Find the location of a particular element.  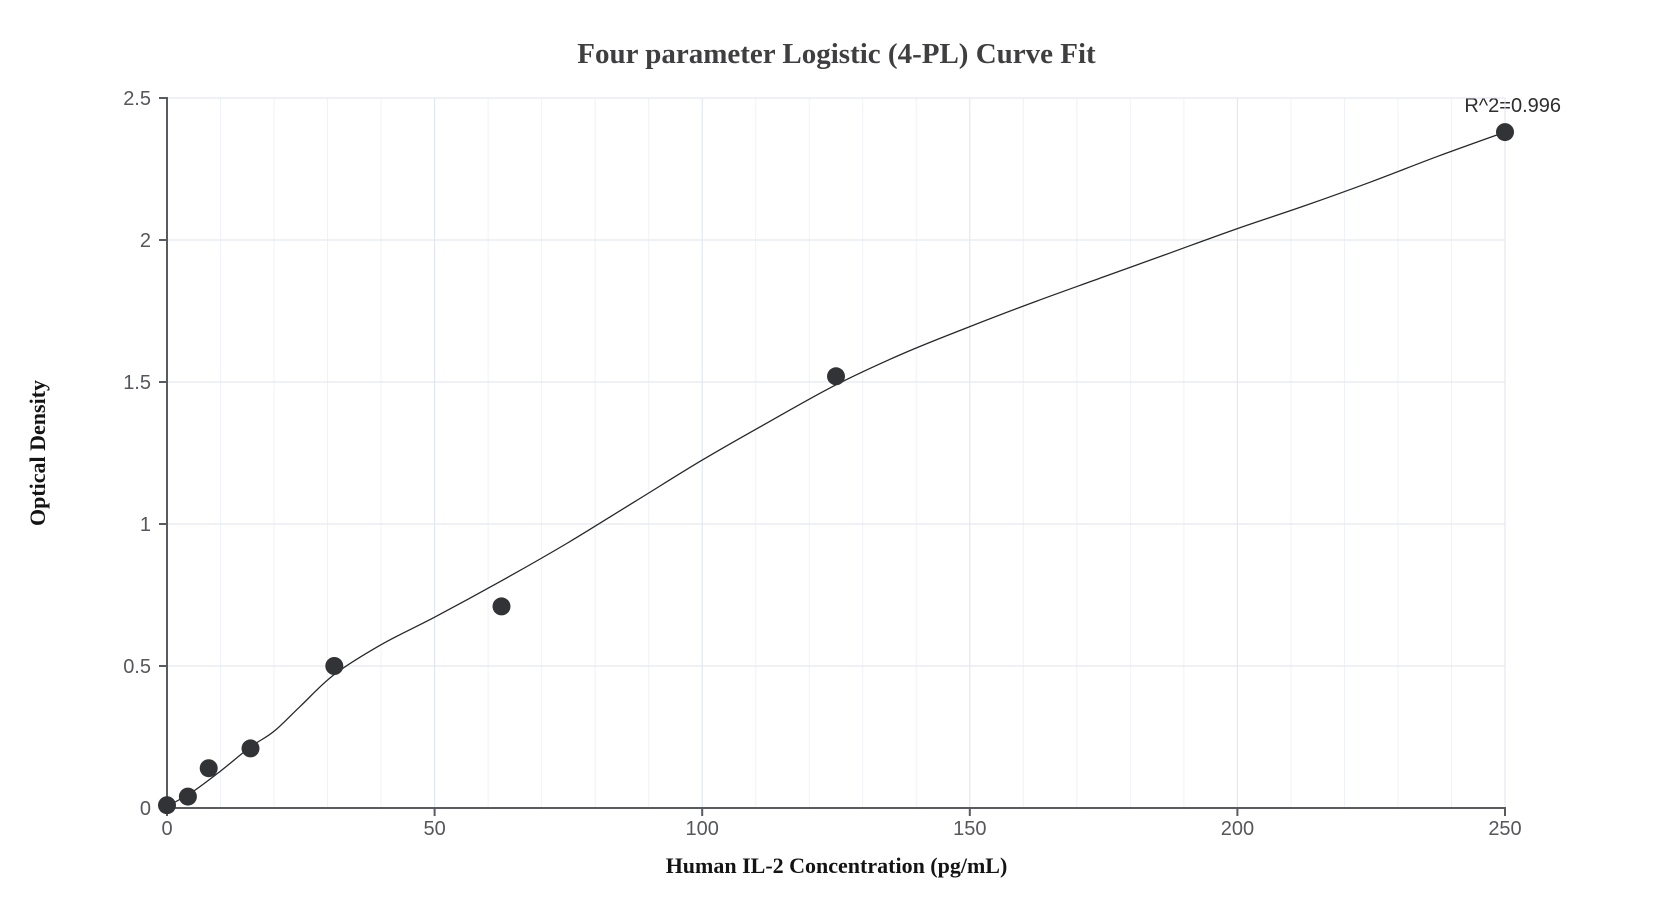

x-tick-label: 50 is located at coordinates (434, 829).